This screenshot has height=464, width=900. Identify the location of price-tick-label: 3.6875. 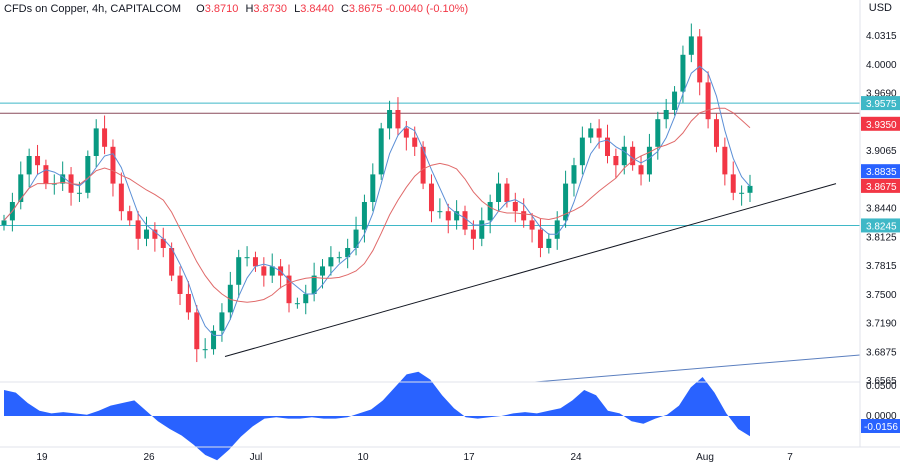
(881, 352).